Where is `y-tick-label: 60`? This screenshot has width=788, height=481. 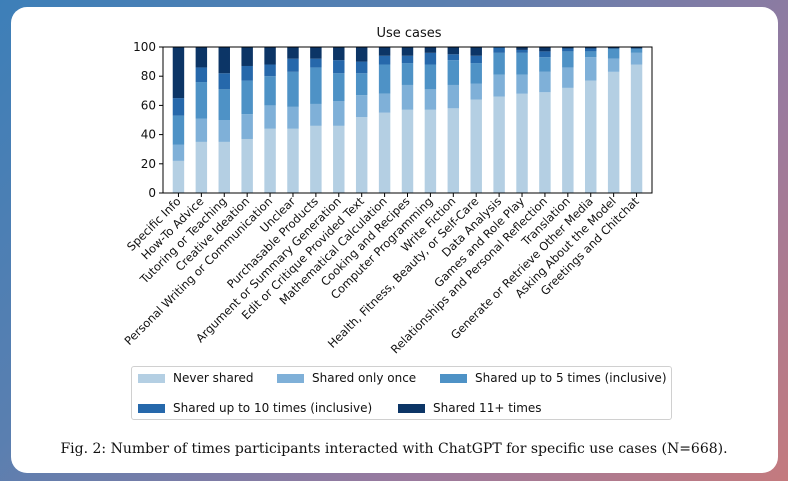
y-tick-label: 60 is located at coordinates (148, 105).